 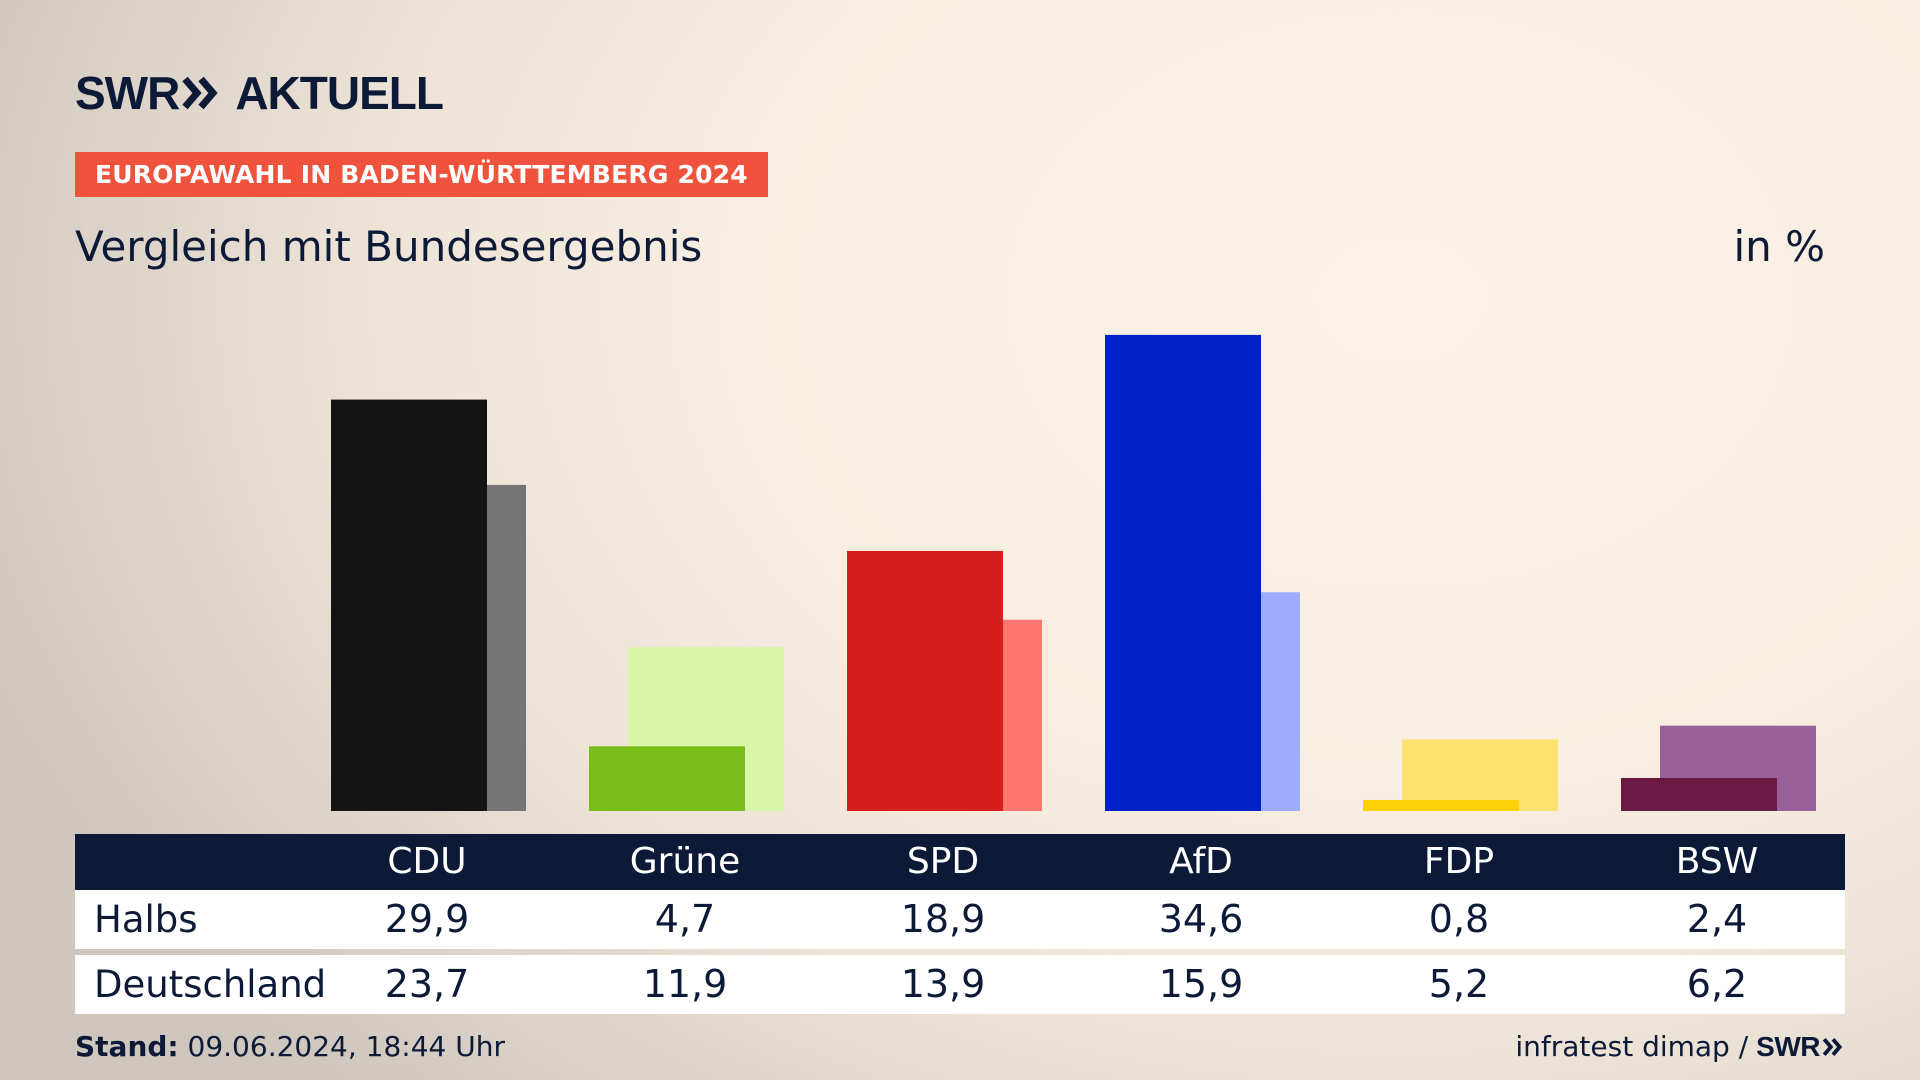 What do you see at coordinates (146, 919) in the screenshot?
I see `row-label: Halbs` at bounding box center [146, 919].